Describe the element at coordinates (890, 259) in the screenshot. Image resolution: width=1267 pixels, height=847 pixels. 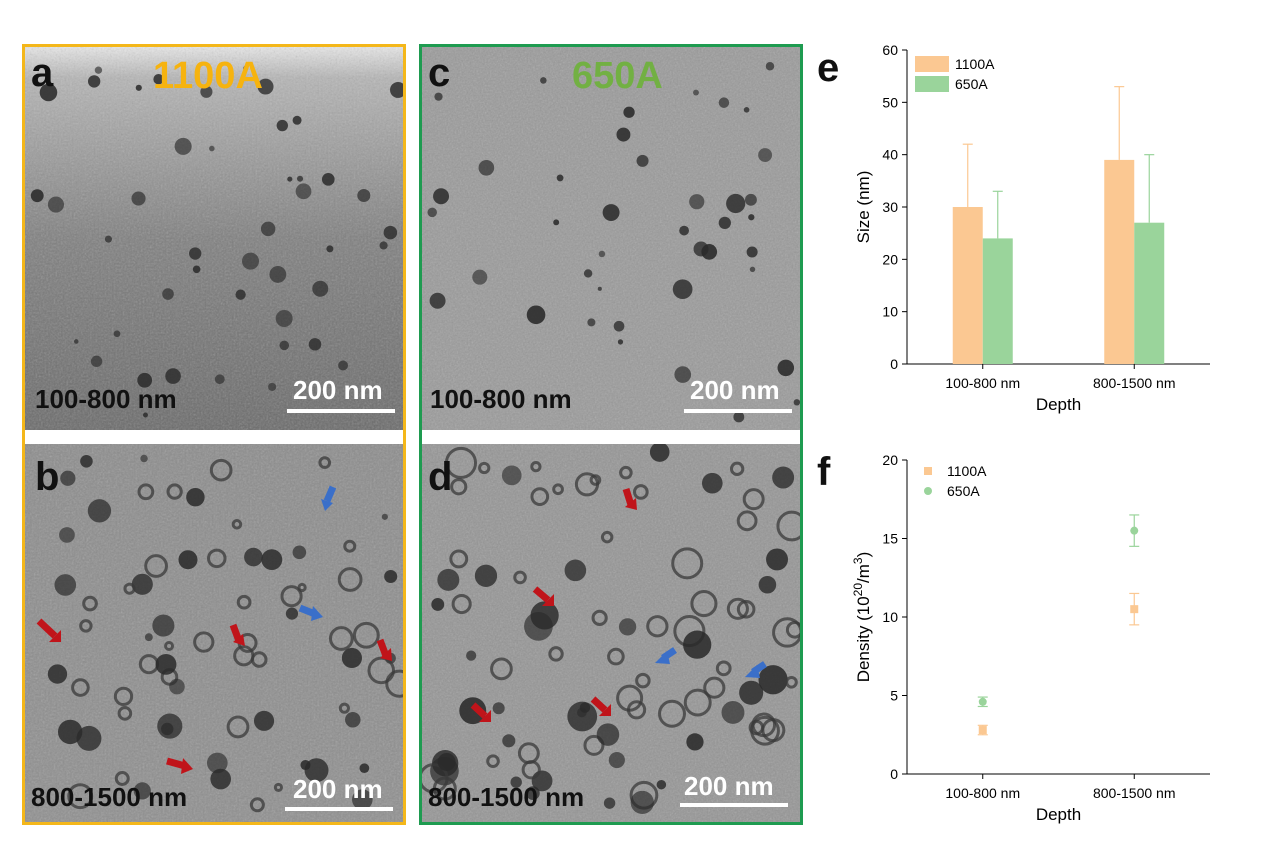
I see `y-tick-label: 20` at that location.